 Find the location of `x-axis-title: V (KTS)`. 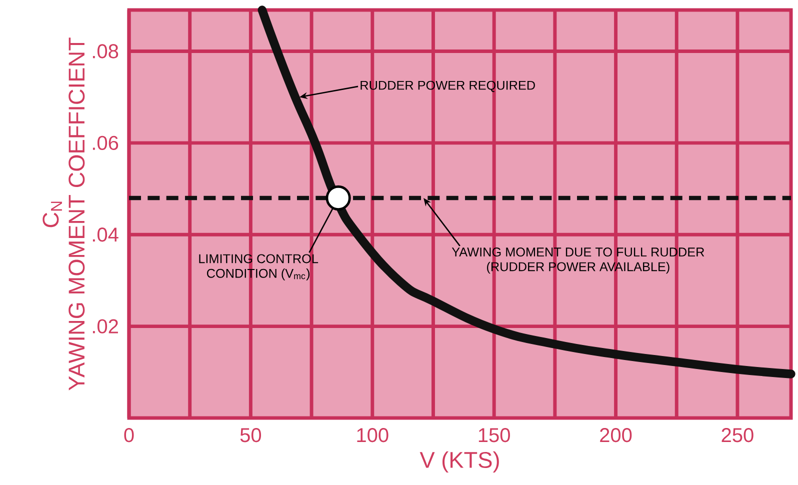

x-axis-title: V (KTS) is located at coordinates (459, 461).